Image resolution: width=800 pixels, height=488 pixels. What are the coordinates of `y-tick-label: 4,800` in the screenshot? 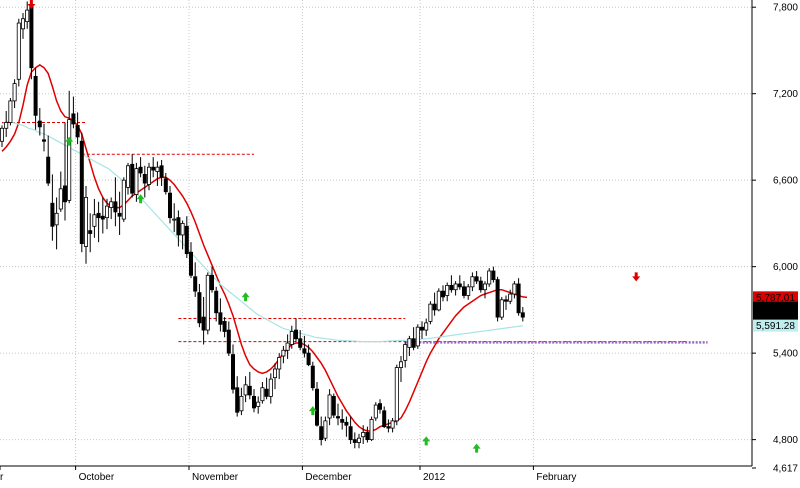 It's located at (785, 440).